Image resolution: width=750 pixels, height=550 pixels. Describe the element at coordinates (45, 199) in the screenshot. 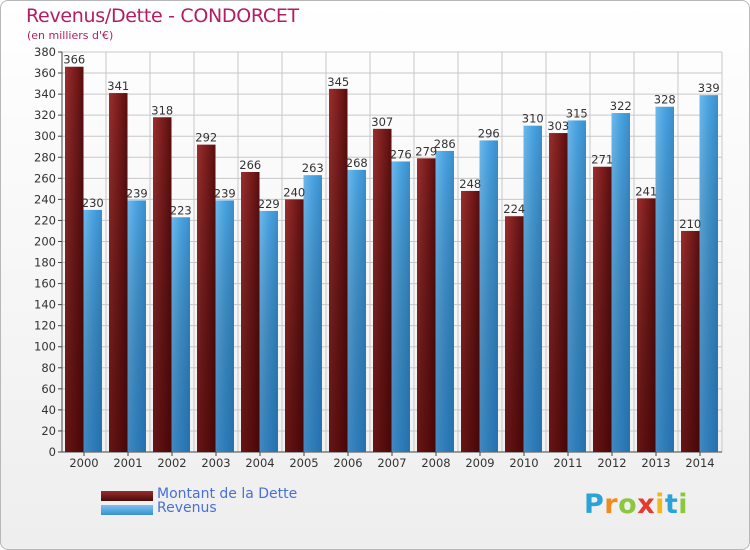

I see `y-tick-label: 240` at that location.